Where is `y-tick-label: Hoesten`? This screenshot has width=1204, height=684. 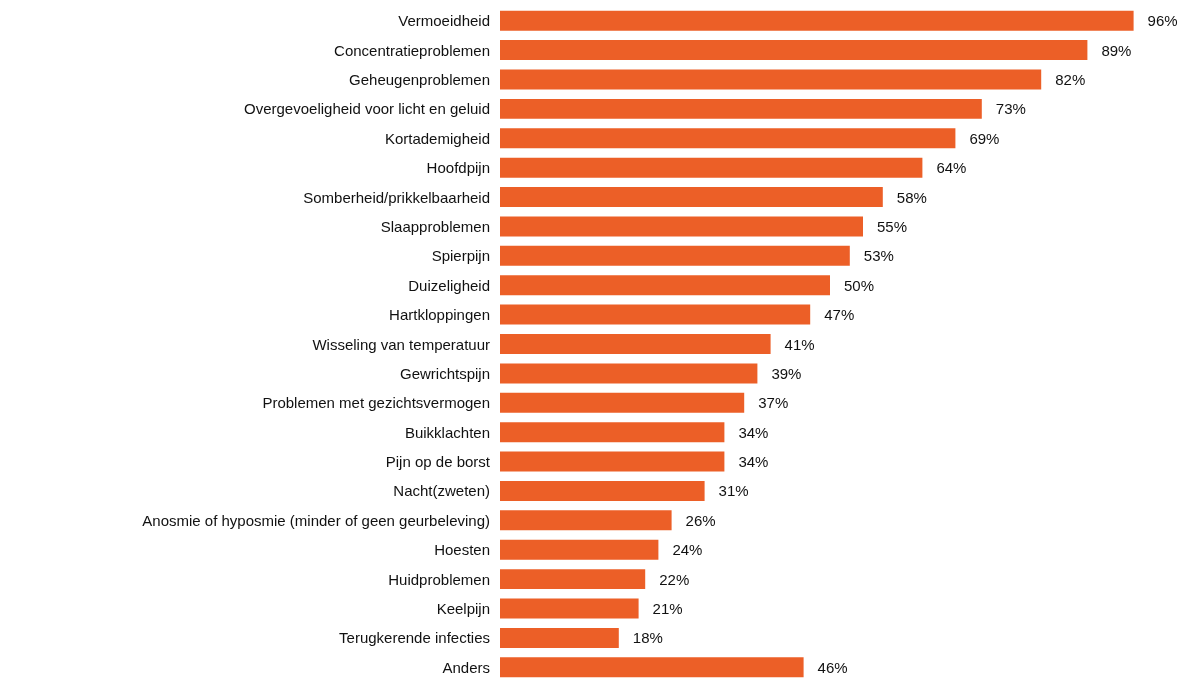 y-tick-label: Hoesten is located at coordinates (462, 550).